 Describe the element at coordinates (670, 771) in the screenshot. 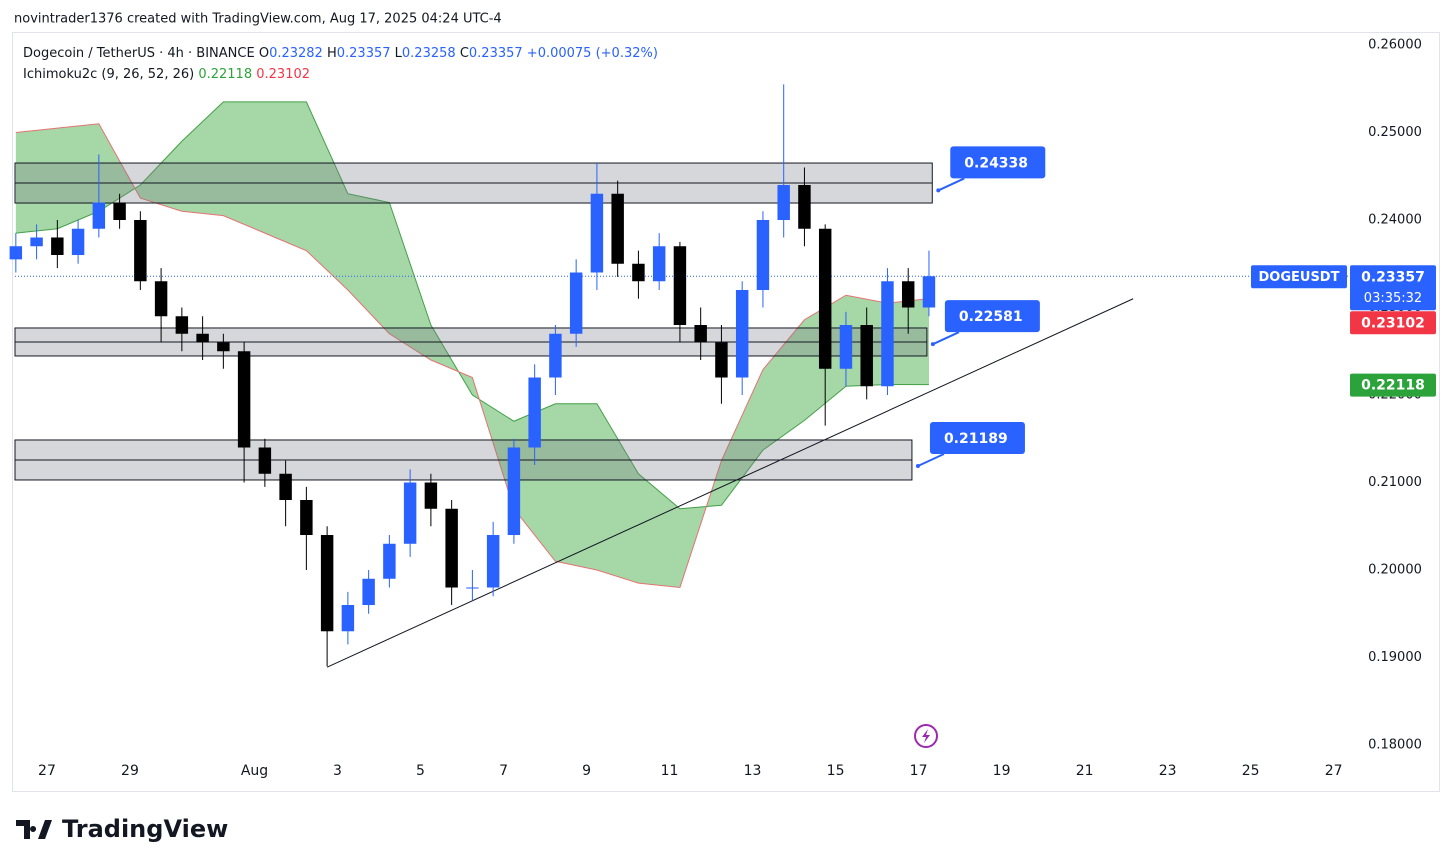

I see `x-tick-label: 11` at that location.